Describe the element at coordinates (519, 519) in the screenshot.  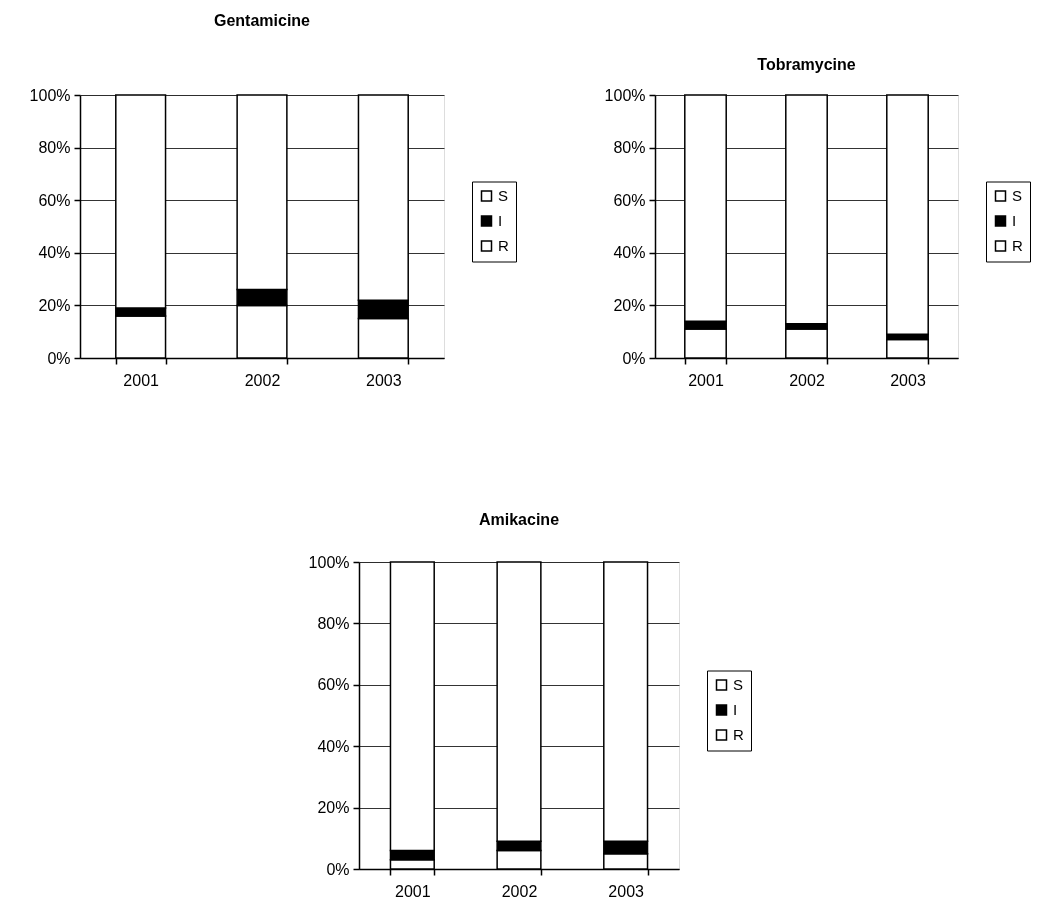
I see `chart-title: Amikacine` at that location.